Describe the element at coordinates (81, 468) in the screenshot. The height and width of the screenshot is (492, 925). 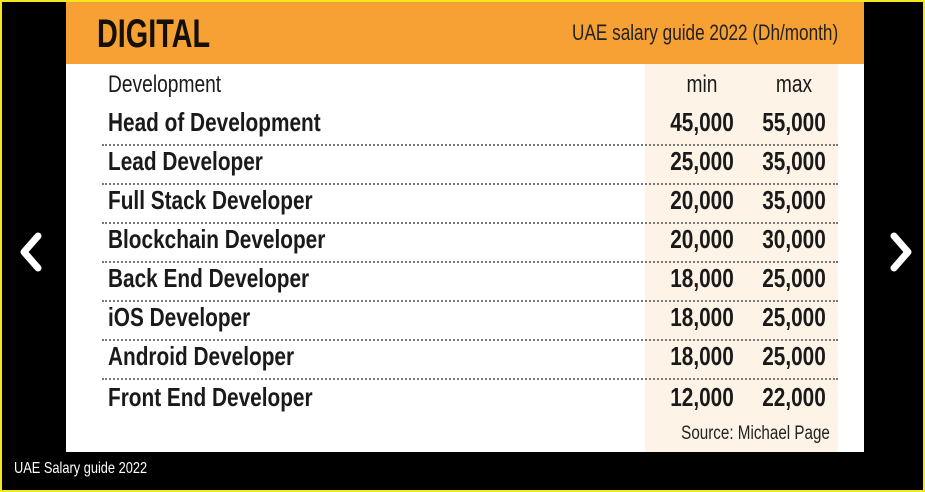
I see `gallery-caption: UAE Salary guide 2022` at that location.